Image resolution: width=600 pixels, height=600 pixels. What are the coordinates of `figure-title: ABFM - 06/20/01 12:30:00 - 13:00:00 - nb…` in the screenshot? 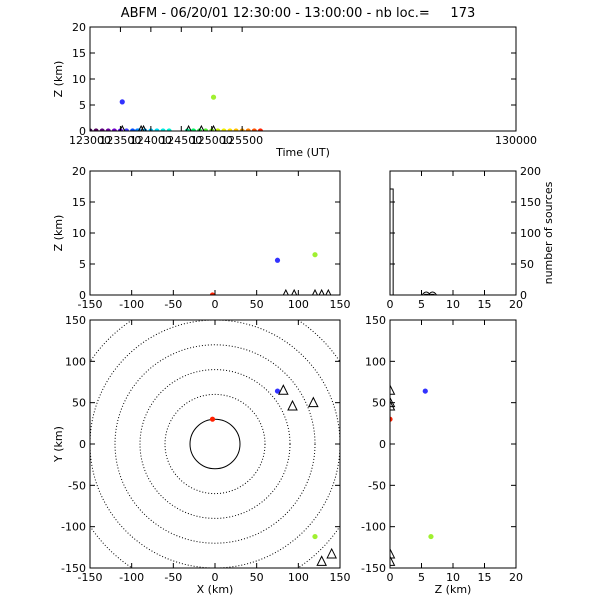 It's located at (298, 13).